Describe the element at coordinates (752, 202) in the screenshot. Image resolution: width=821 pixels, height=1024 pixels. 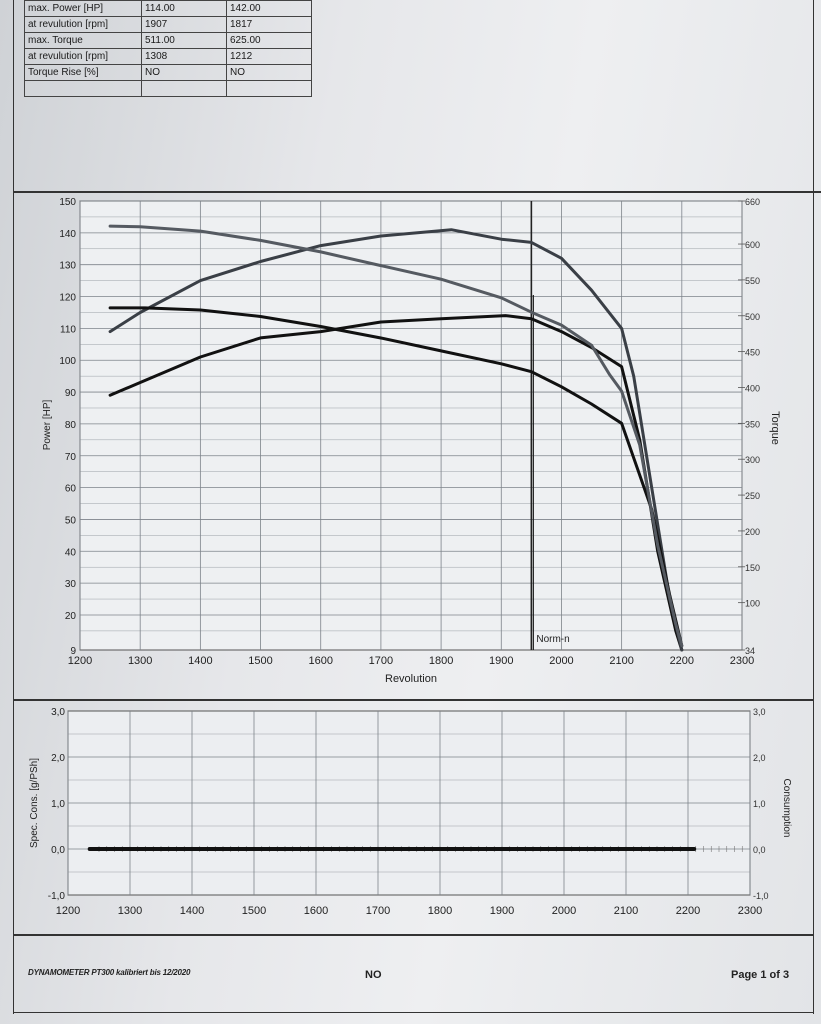
I see `y2-tick-label: 660` at that location.